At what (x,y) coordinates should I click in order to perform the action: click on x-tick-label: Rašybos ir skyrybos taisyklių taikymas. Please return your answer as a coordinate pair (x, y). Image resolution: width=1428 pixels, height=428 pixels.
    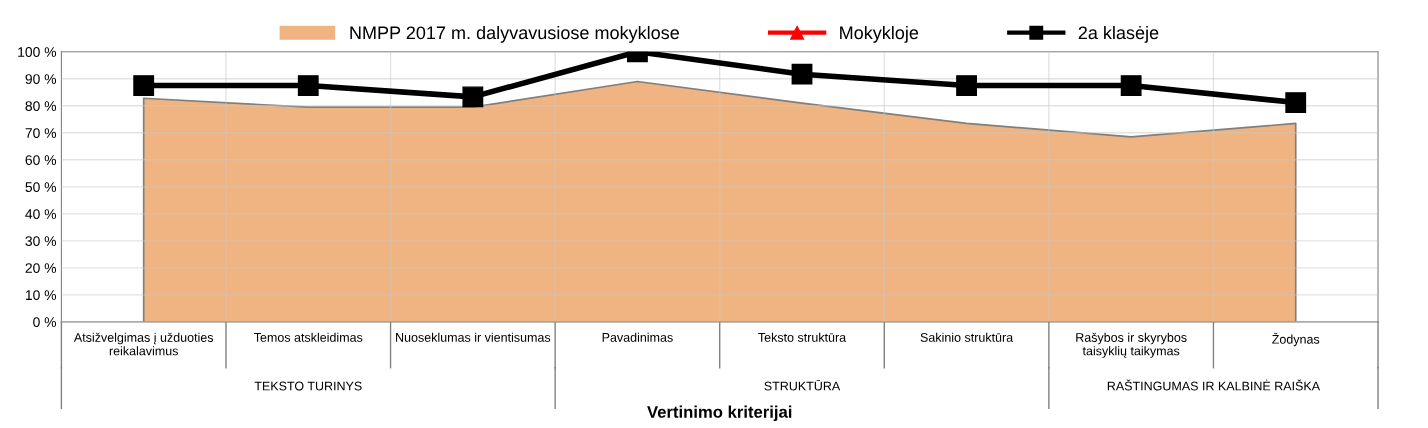
    Looking at the image, I should click on (1131, 345).